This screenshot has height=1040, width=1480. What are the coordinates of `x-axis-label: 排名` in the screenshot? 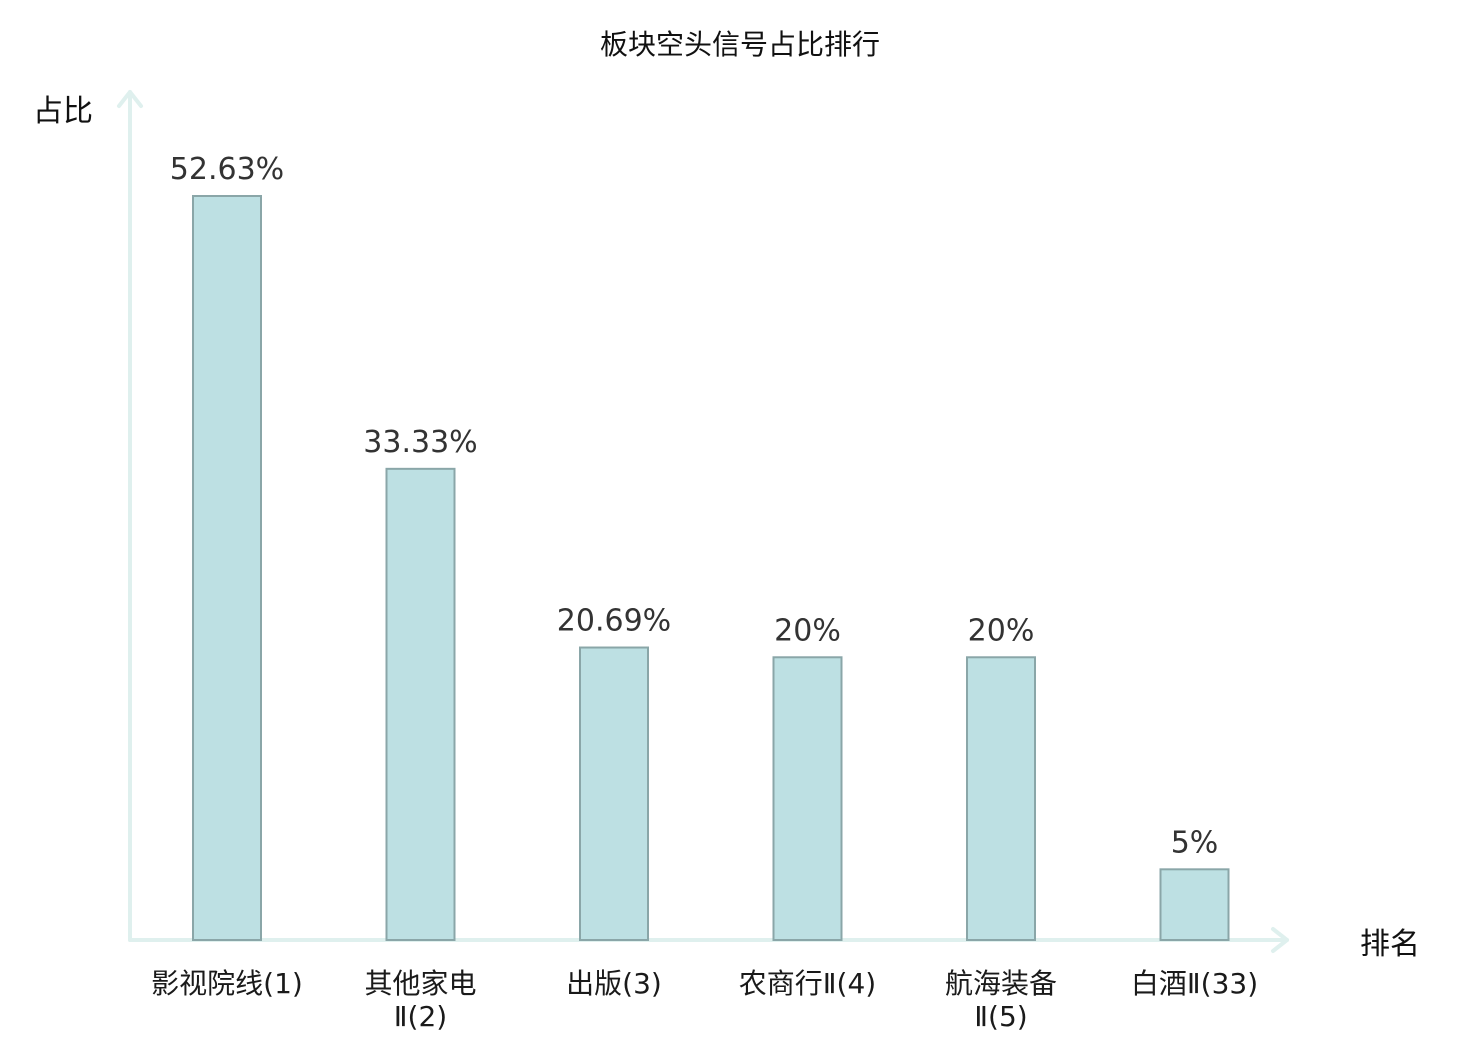 It's located at (1390, 944).